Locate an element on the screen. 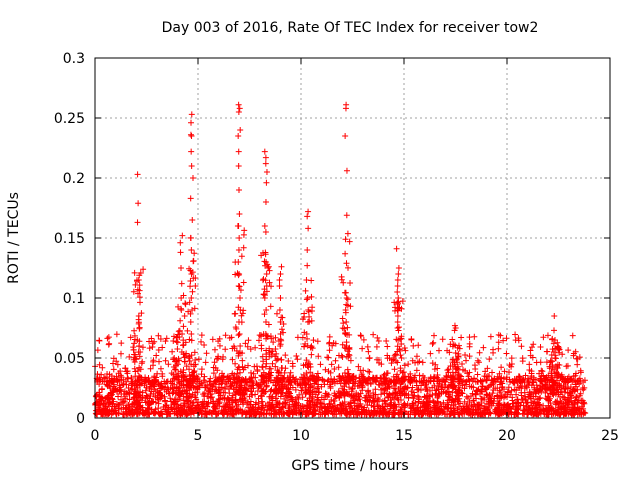 This screenshot has height=480, width=640. x-tick-label: 20 is located at coordinates (507, 436).